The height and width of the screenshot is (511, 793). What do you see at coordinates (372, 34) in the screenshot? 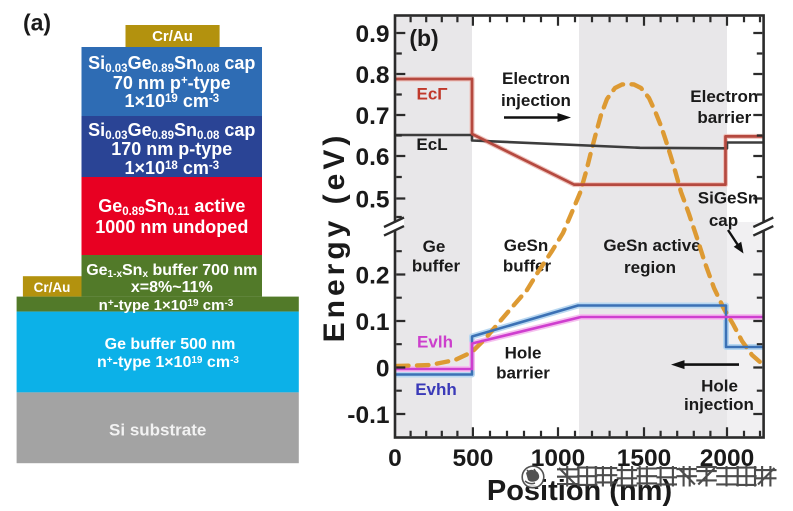
I see `svg-text: 0.9` at bounding box center [372, 34].